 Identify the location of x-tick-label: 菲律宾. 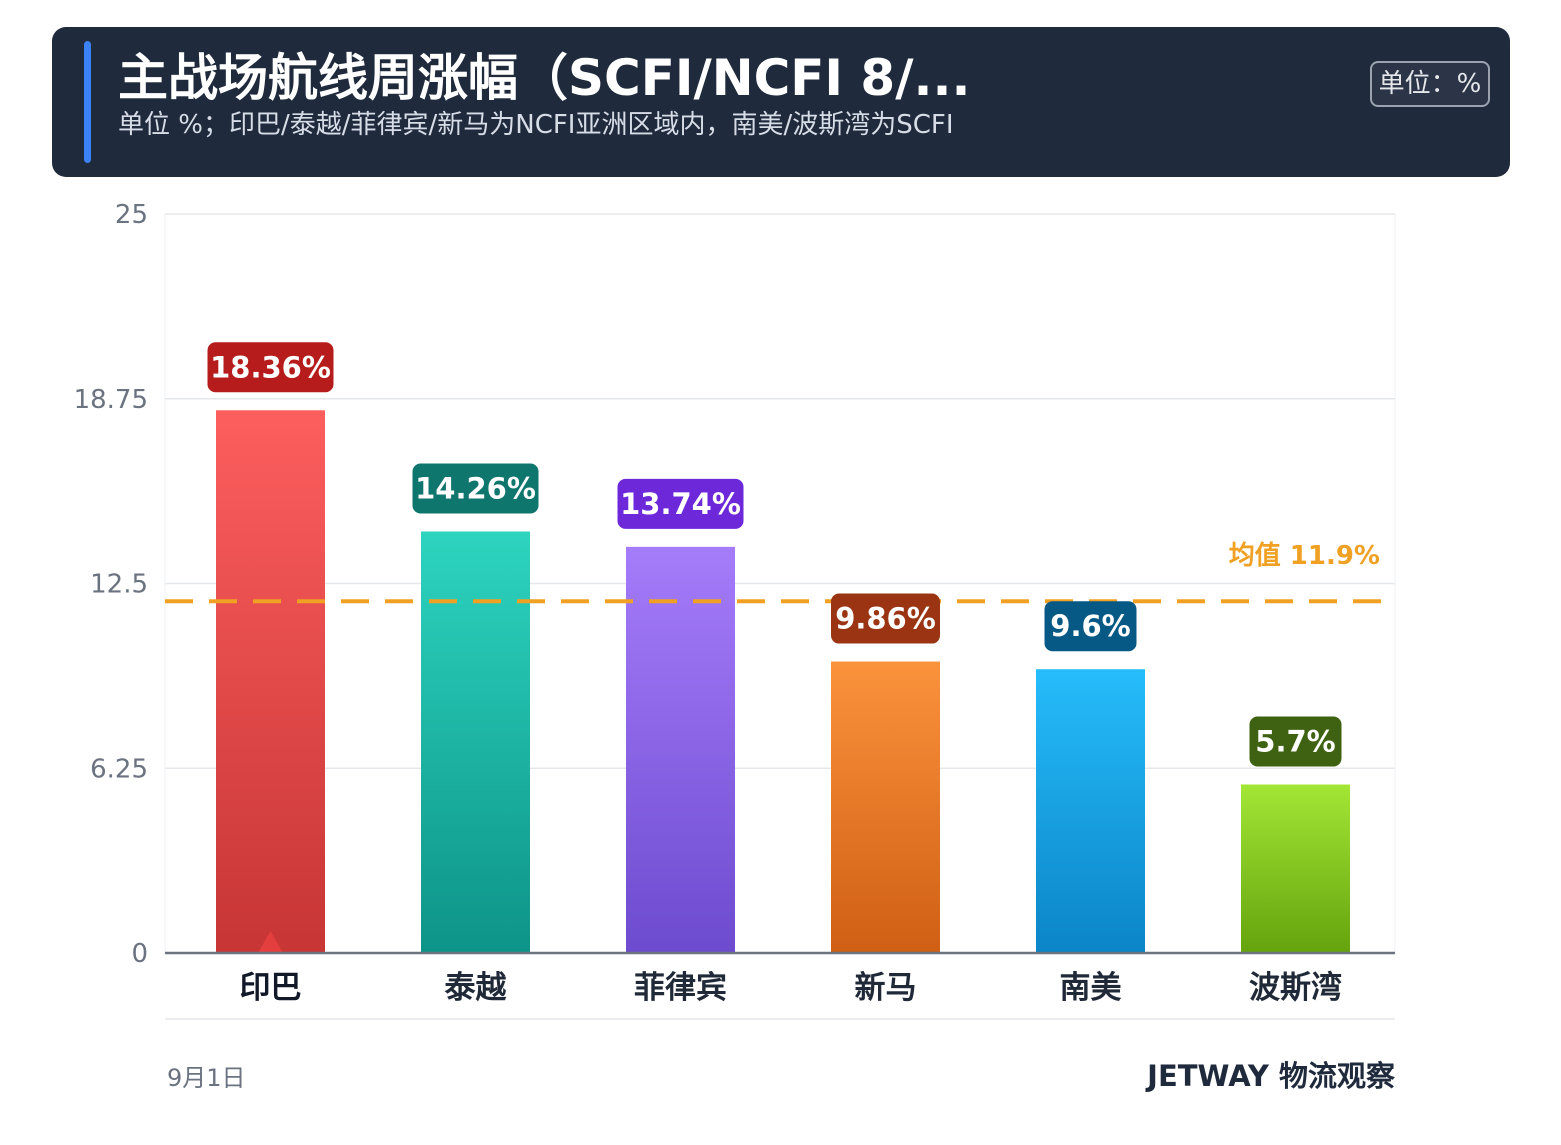
(680, 988).